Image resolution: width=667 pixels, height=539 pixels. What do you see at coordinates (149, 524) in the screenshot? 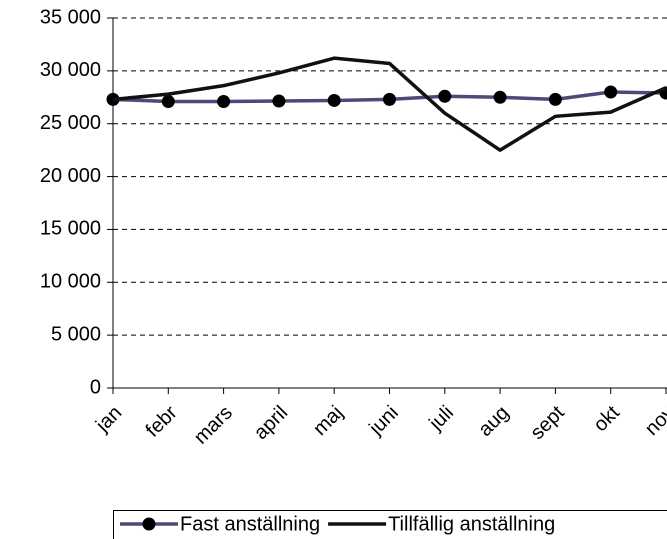
I see `legend-marker` at bounding box center [149, 524].